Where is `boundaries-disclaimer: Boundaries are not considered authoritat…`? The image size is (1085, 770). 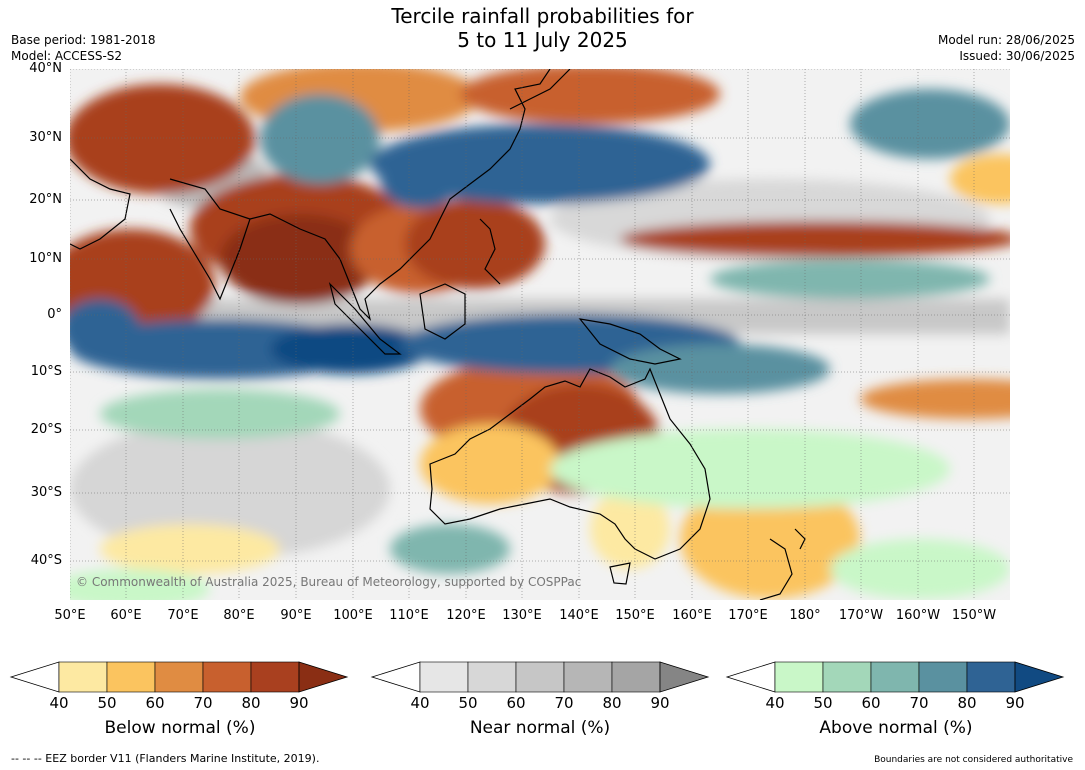
boundaries-disclaimer: Boundaries are not considered authoritat… is located at coordinates (973, 760).